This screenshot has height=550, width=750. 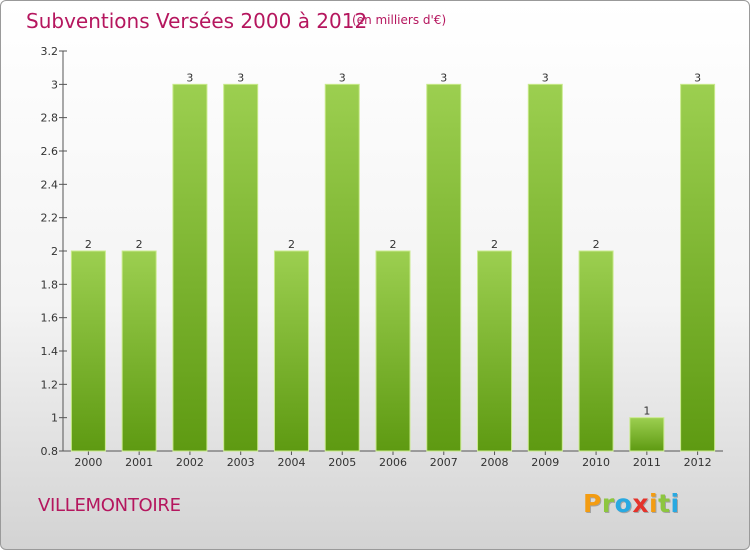 What do you see at coordinates (608, 503) in the screenshot?
I see `logo-letter: r` at bounding box center [608, 503].